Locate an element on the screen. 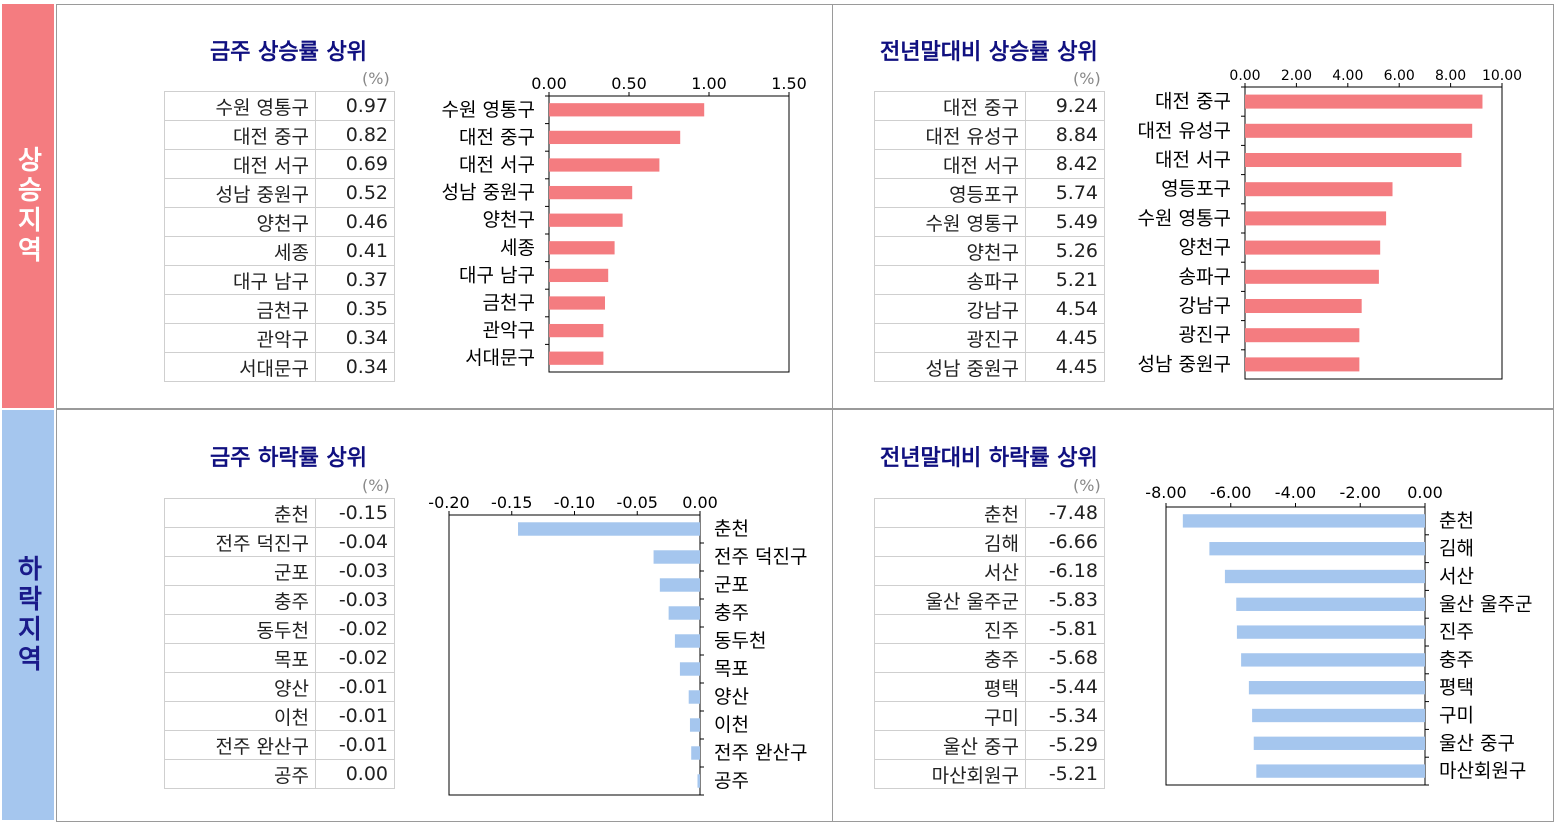  table-row: 양산 -0.01 is located at coordinates (279, 687).